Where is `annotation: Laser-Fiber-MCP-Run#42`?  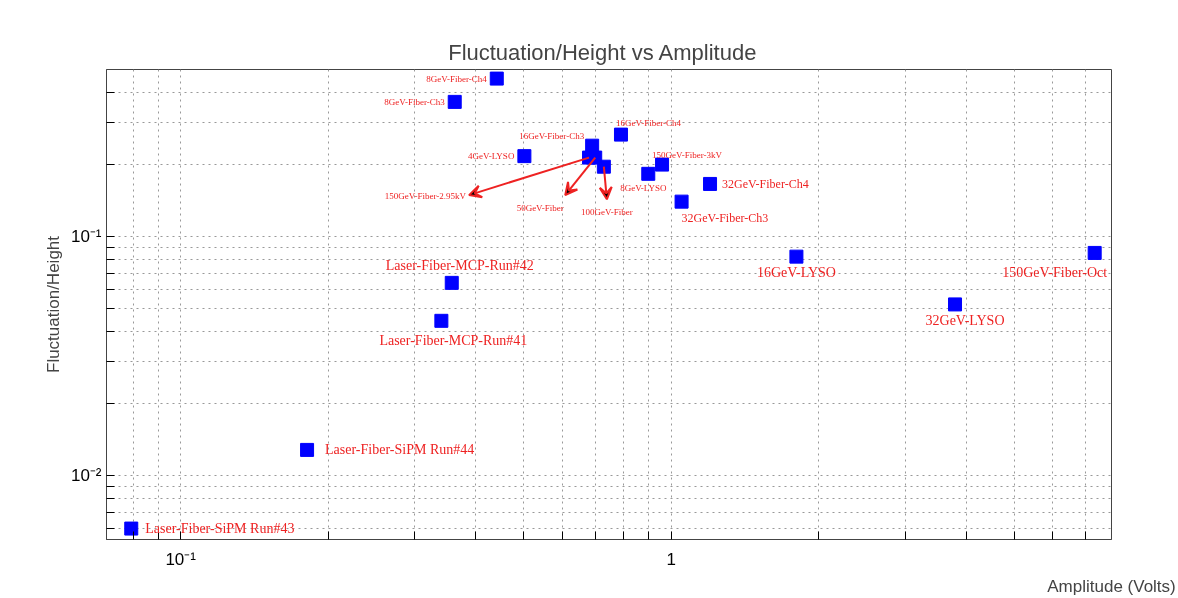
annotation: Laser-Fiber-MCP-Run#42 is located at coordinates (459, 266).